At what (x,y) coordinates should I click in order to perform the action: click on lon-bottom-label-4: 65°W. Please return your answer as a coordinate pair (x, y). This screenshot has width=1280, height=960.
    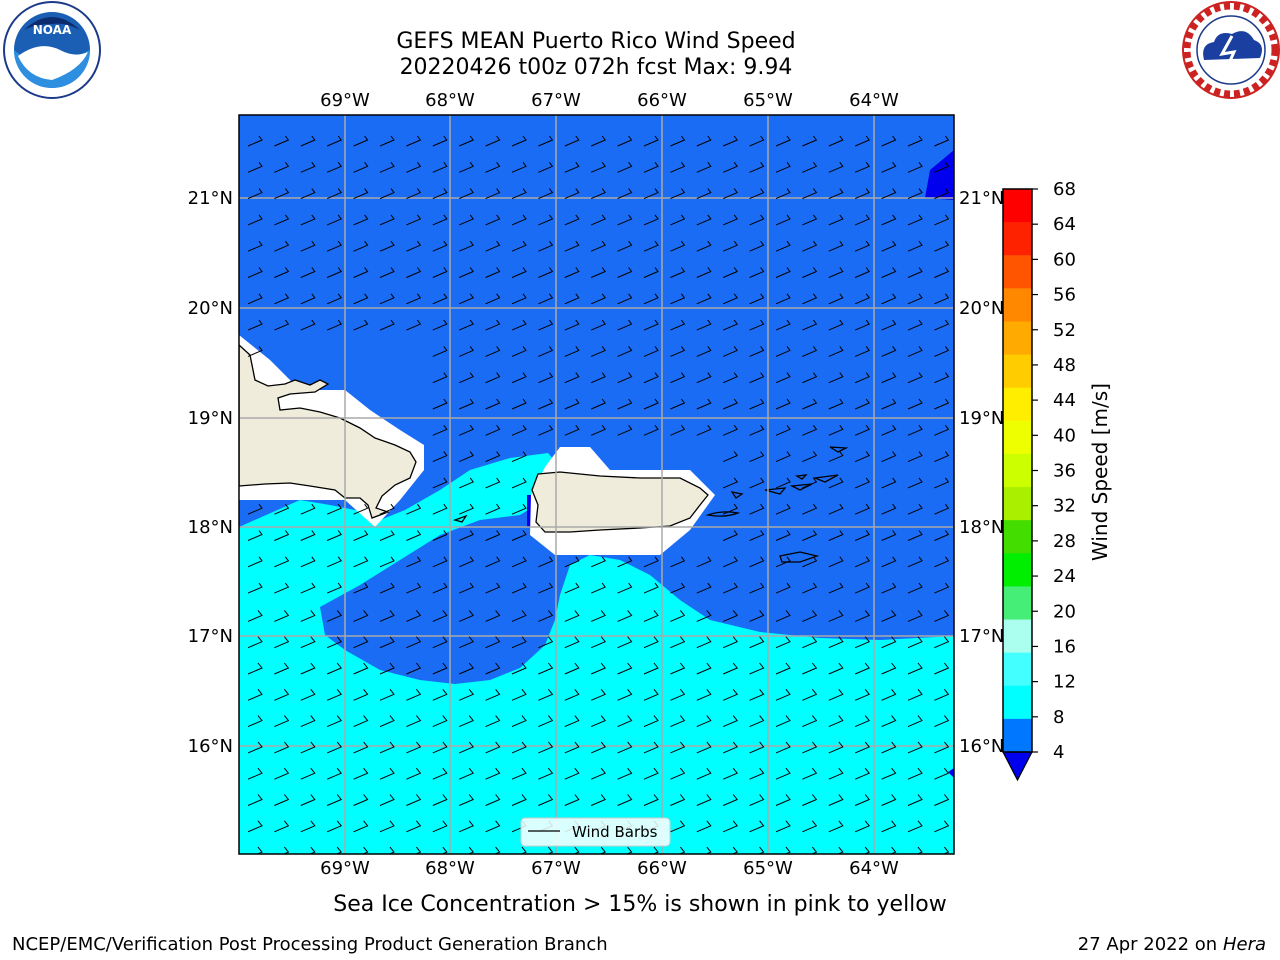
    Looking at the image, I should click on (768, 868).